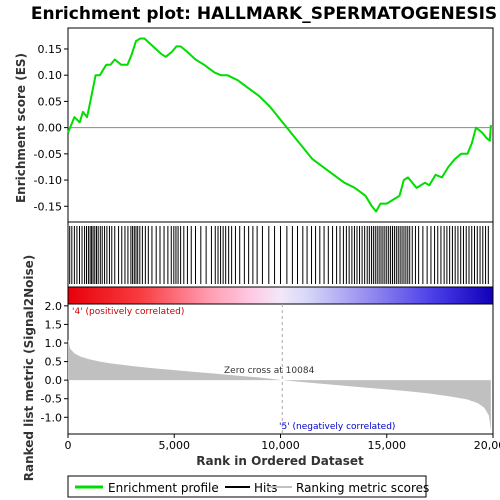 The image size is (500, 500). Describe the element at coordinates (387, 445) in the screenshot. I see `x-tick-label: 15,000` at that location.